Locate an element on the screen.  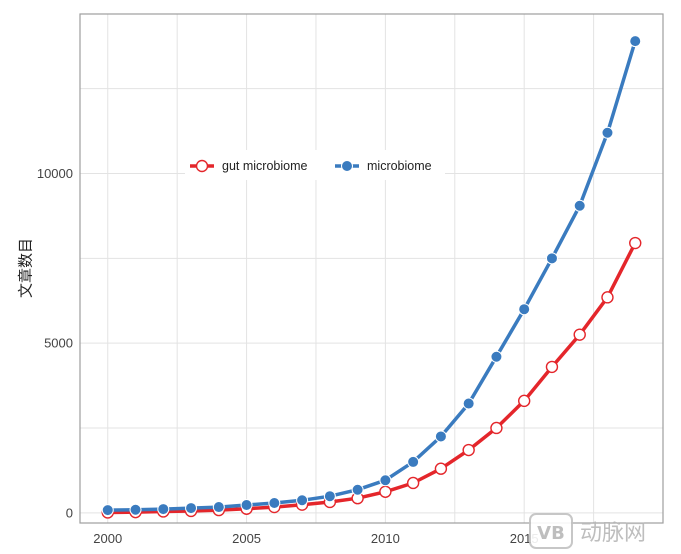
legend-marker-gut-microbiome is located at coordinates (202, 166).